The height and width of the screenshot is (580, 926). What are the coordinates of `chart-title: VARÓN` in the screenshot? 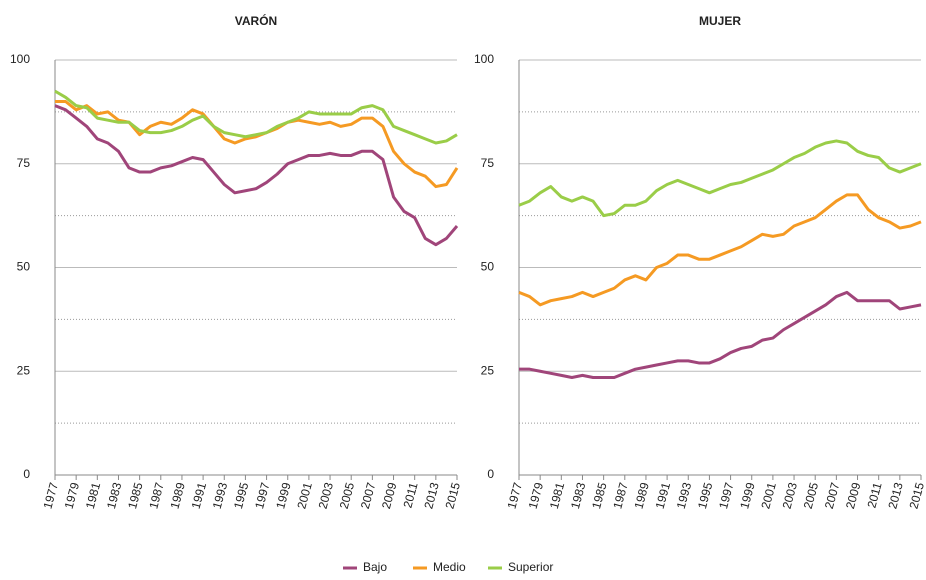 It's located at (256, 20).